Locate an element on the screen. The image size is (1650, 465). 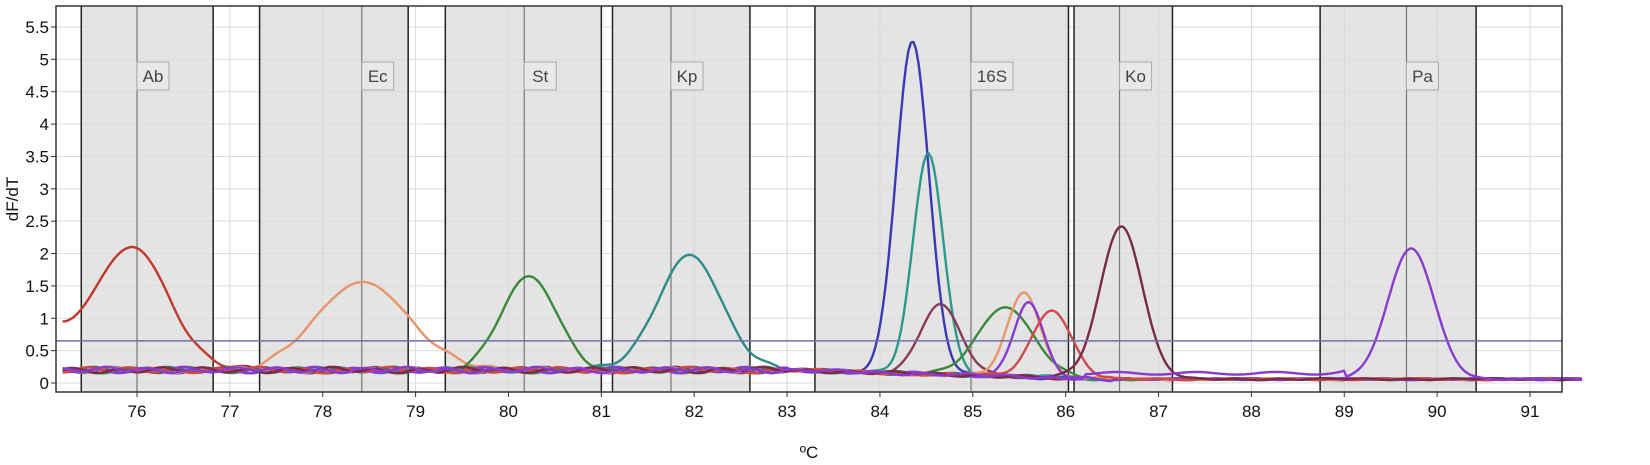
y-tick-label: 4 is located at coordinates (44, 124).